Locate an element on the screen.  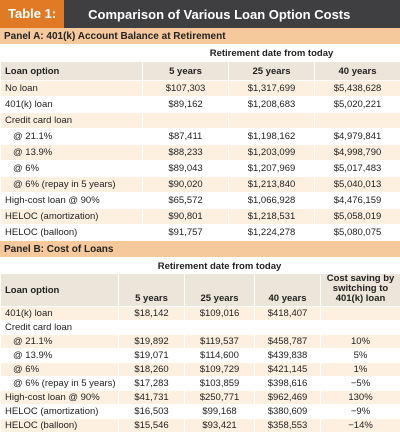
cell: $19,892 is located at coordinates (152, 342).